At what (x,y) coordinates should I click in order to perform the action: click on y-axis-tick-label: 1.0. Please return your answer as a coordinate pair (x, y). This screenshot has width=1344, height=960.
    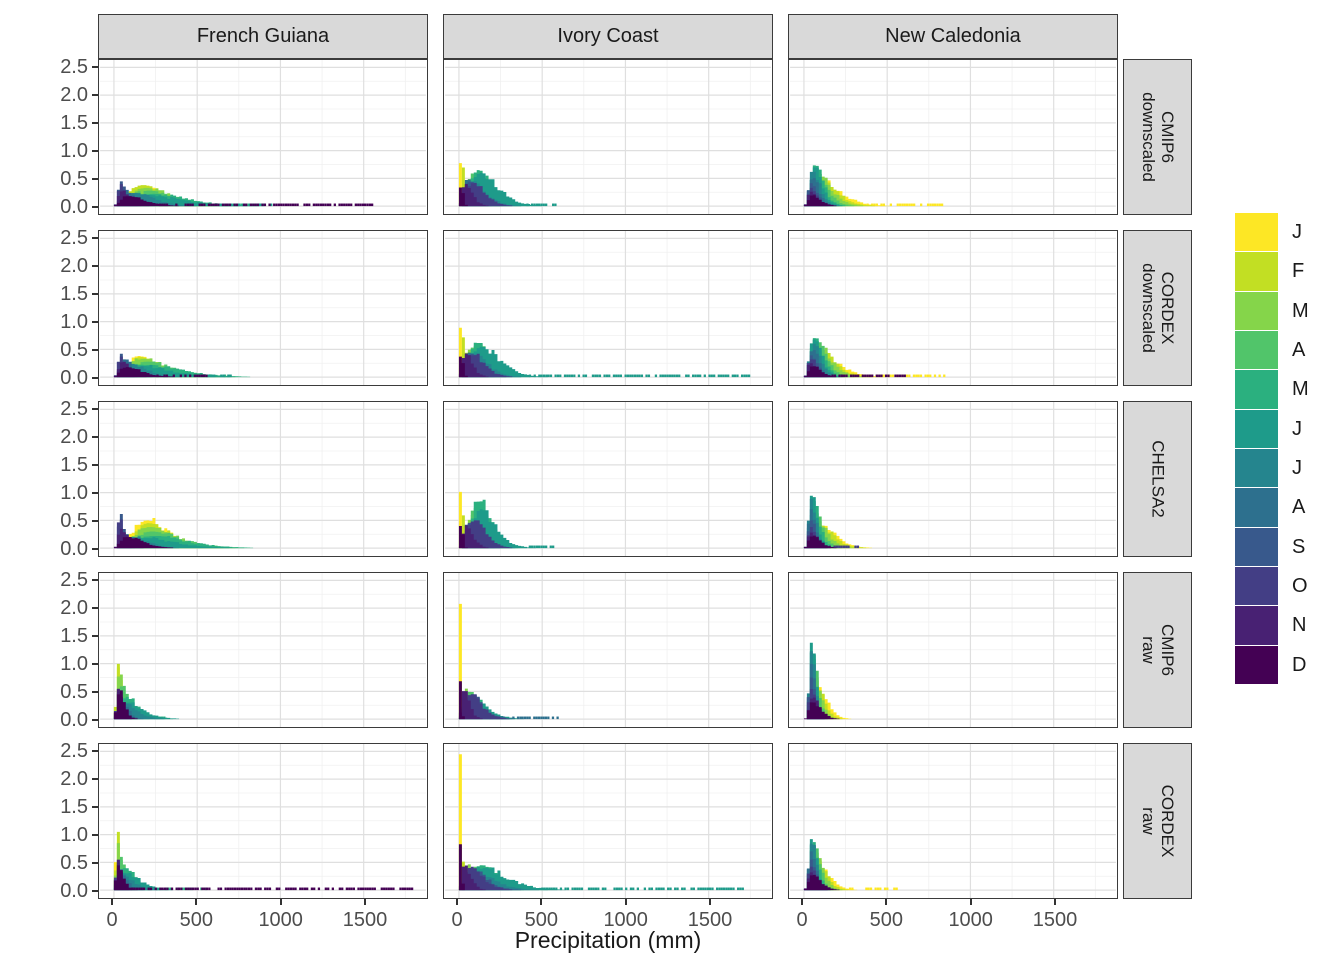
    Looking at the image, I should click on (74, 321).